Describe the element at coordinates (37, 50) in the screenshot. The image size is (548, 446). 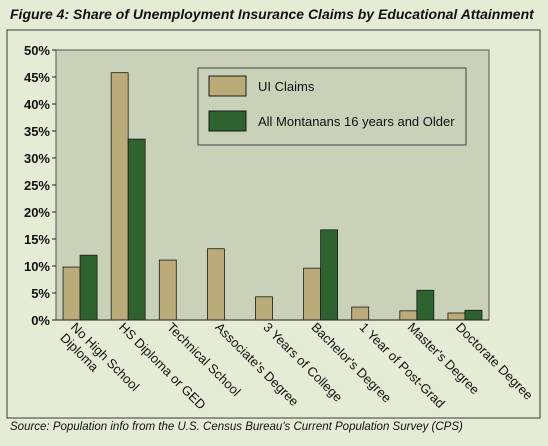
I see `y-tick-label: 50%` at that location.